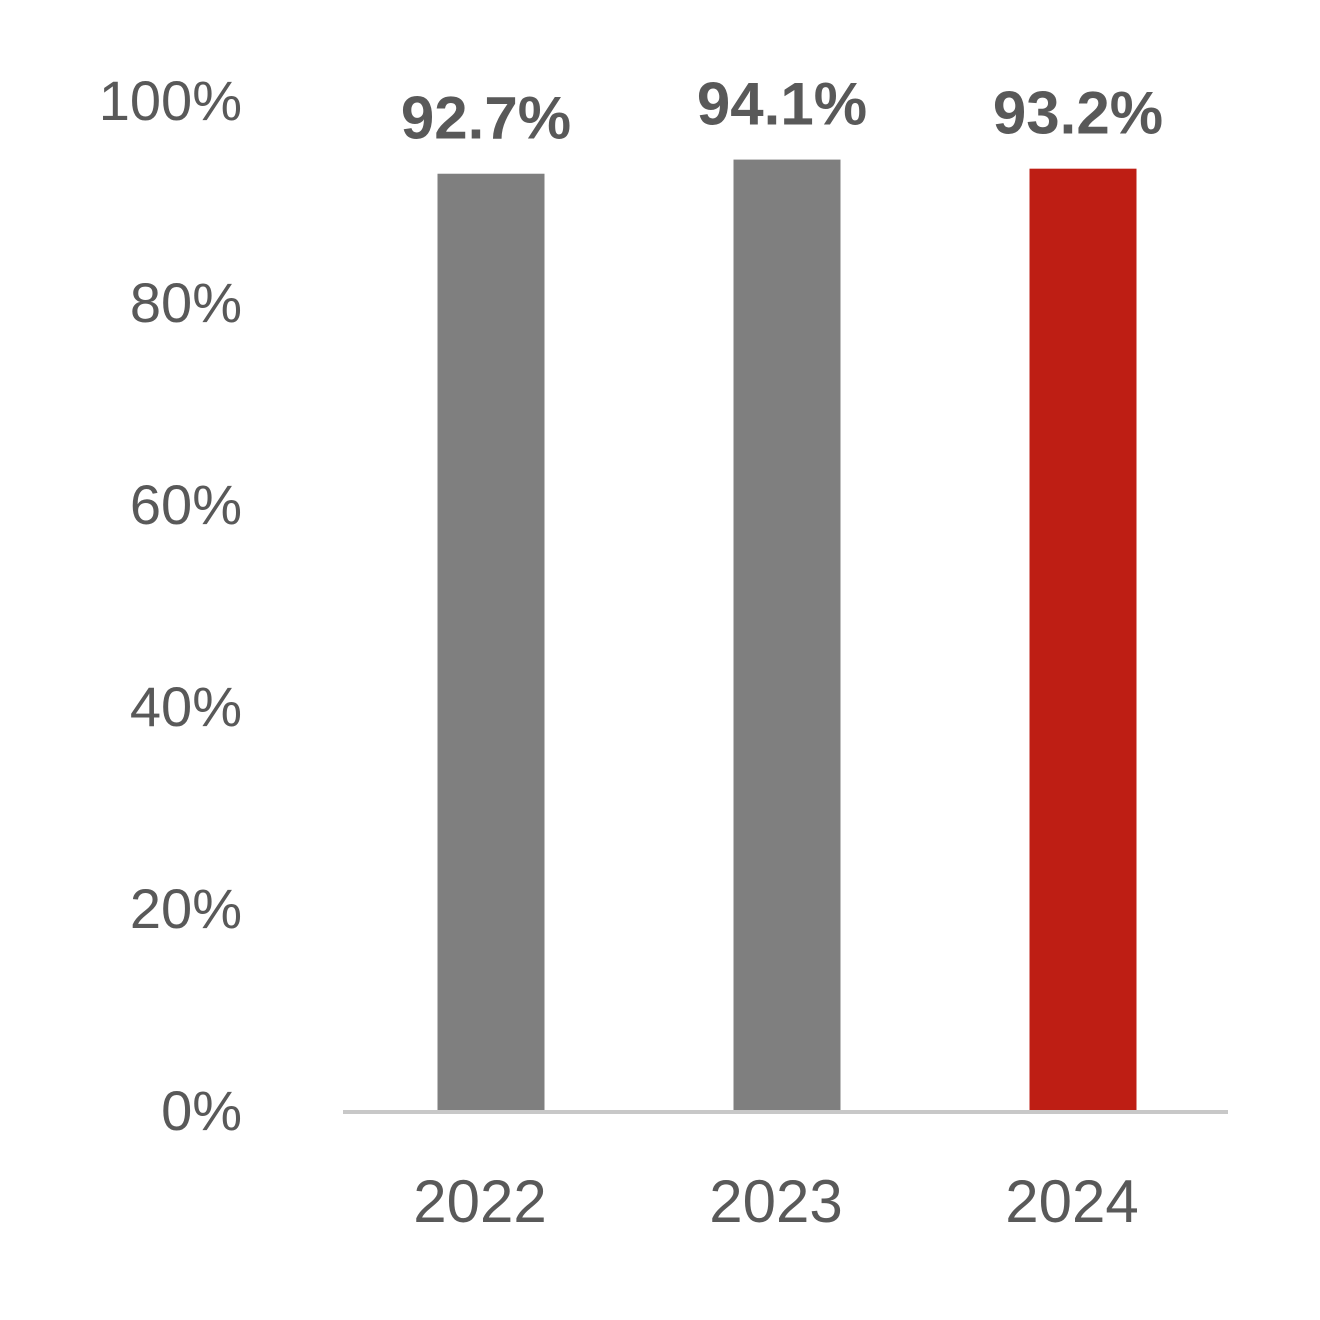 Image resolution: width=1320 pixels, height=1320 pixels. What do you see at coordinates (1083, 639) in the screenshot?
I see `bar-2024` at bounding box center [1083, 639].